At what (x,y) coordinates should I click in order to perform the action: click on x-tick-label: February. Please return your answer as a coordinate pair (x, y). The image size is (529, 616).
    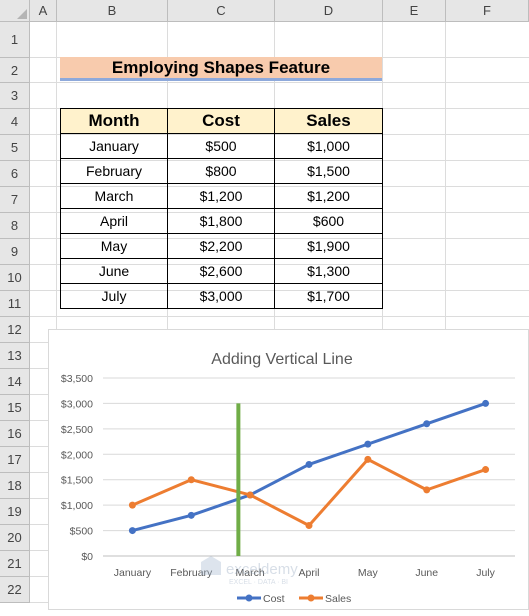
    Looking at the image, I should click on (191, 573).